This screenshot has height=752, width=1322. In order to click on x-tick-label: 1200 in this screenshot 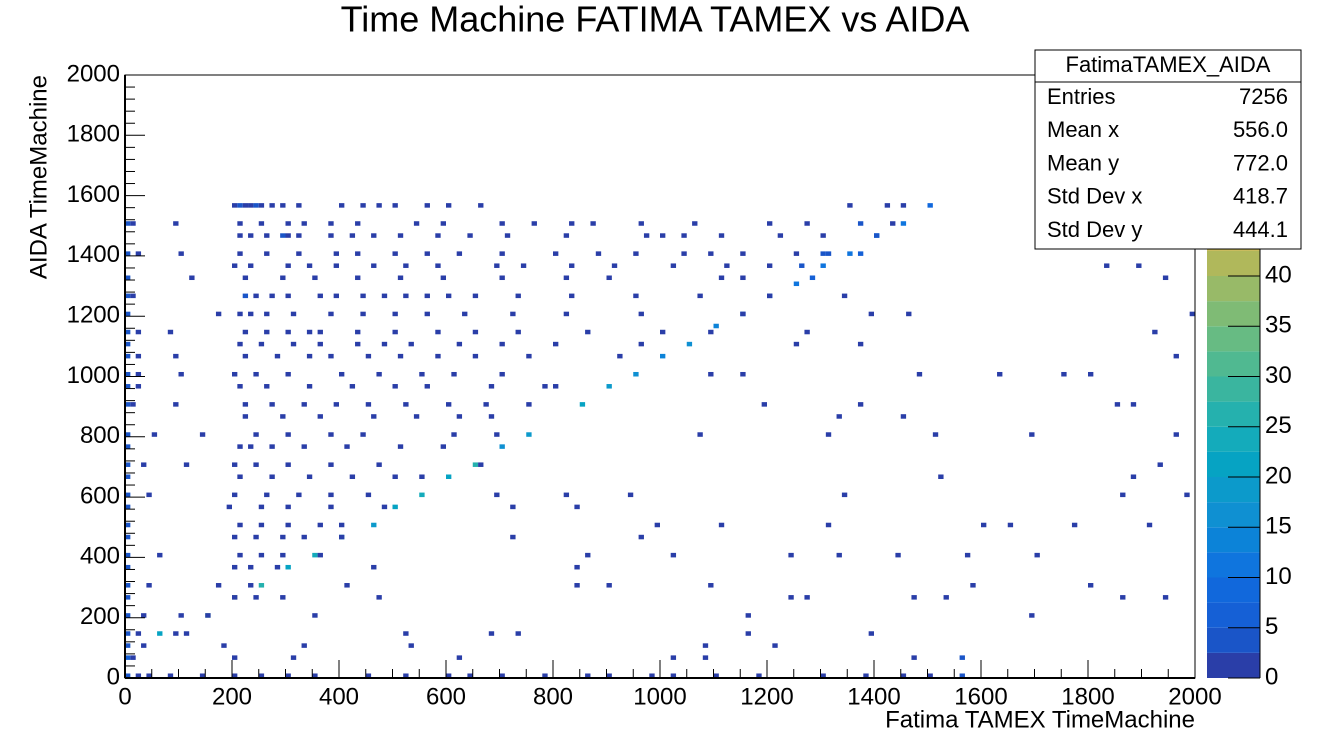, I will do `click(766, 696)`.